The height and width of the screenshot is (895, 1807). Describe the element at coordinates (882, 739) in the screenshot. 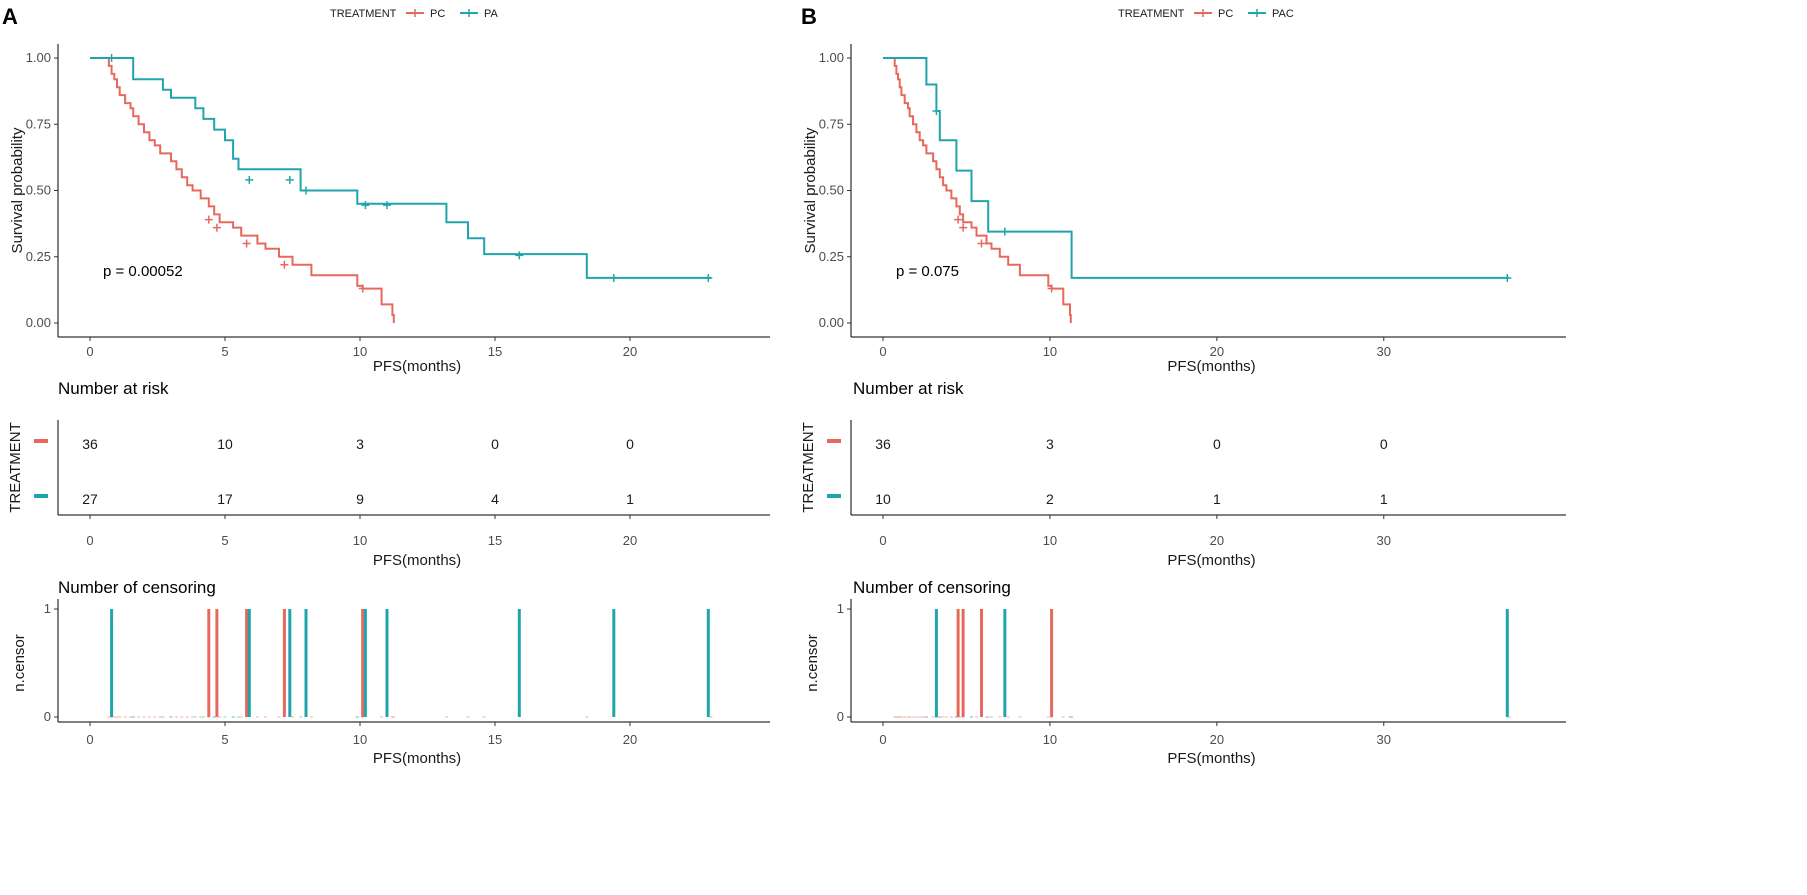

I see `censor-x-tick-label: 0` at that location.